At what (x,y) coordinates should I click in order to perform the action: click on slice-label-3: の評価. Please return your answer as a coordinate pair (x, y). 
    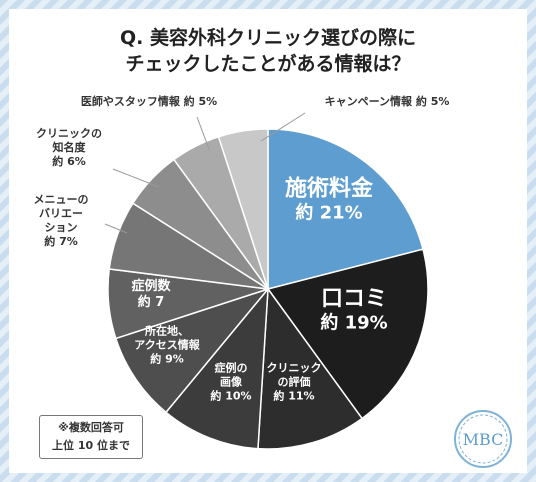
    Looking at the image, I should click on (294, 381).